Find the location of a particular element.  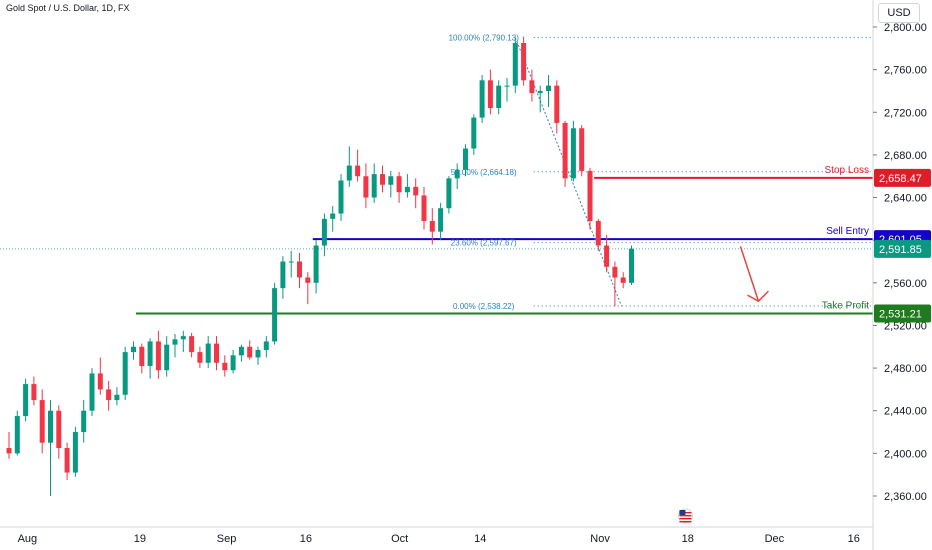

fib-level-label: 100.00% (2,790.13) is located at coordinates (484, 38).